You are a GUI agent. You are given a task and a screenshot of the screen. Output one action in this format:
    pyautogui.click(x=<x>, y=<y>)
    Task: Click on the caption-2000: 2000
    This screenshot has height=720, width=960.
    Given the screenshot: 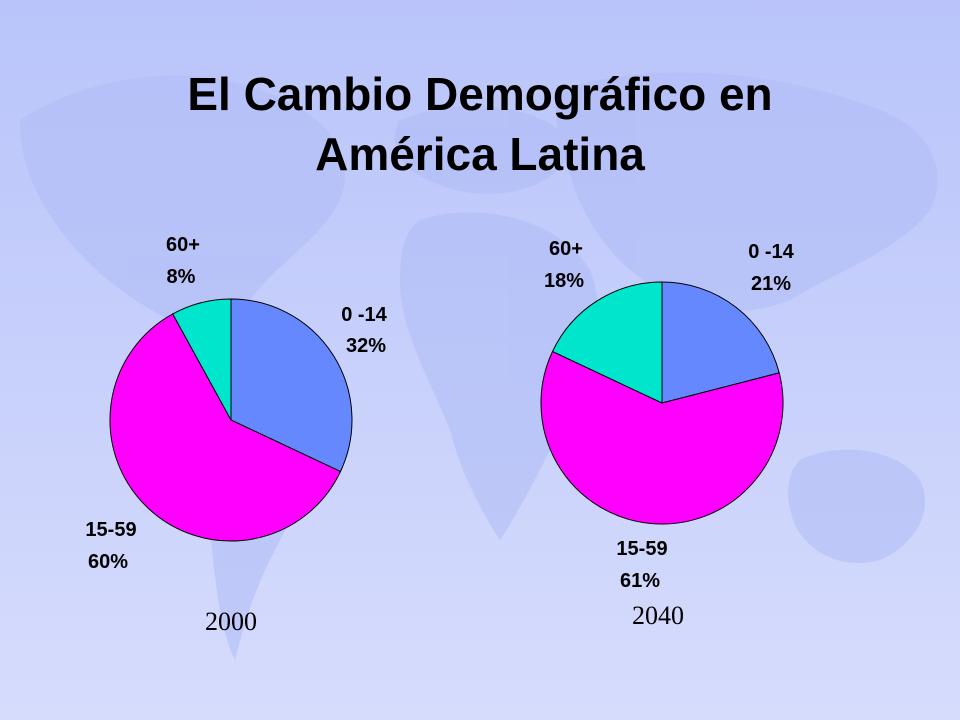 What is the action you would take?
    pyautogui.click(x=231, y=621)
    